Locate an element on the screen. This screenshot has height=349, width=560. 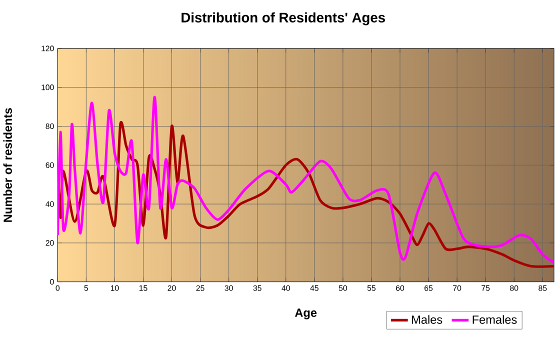
y-axis-title: Number of residents is located at coordinates (7, 165).